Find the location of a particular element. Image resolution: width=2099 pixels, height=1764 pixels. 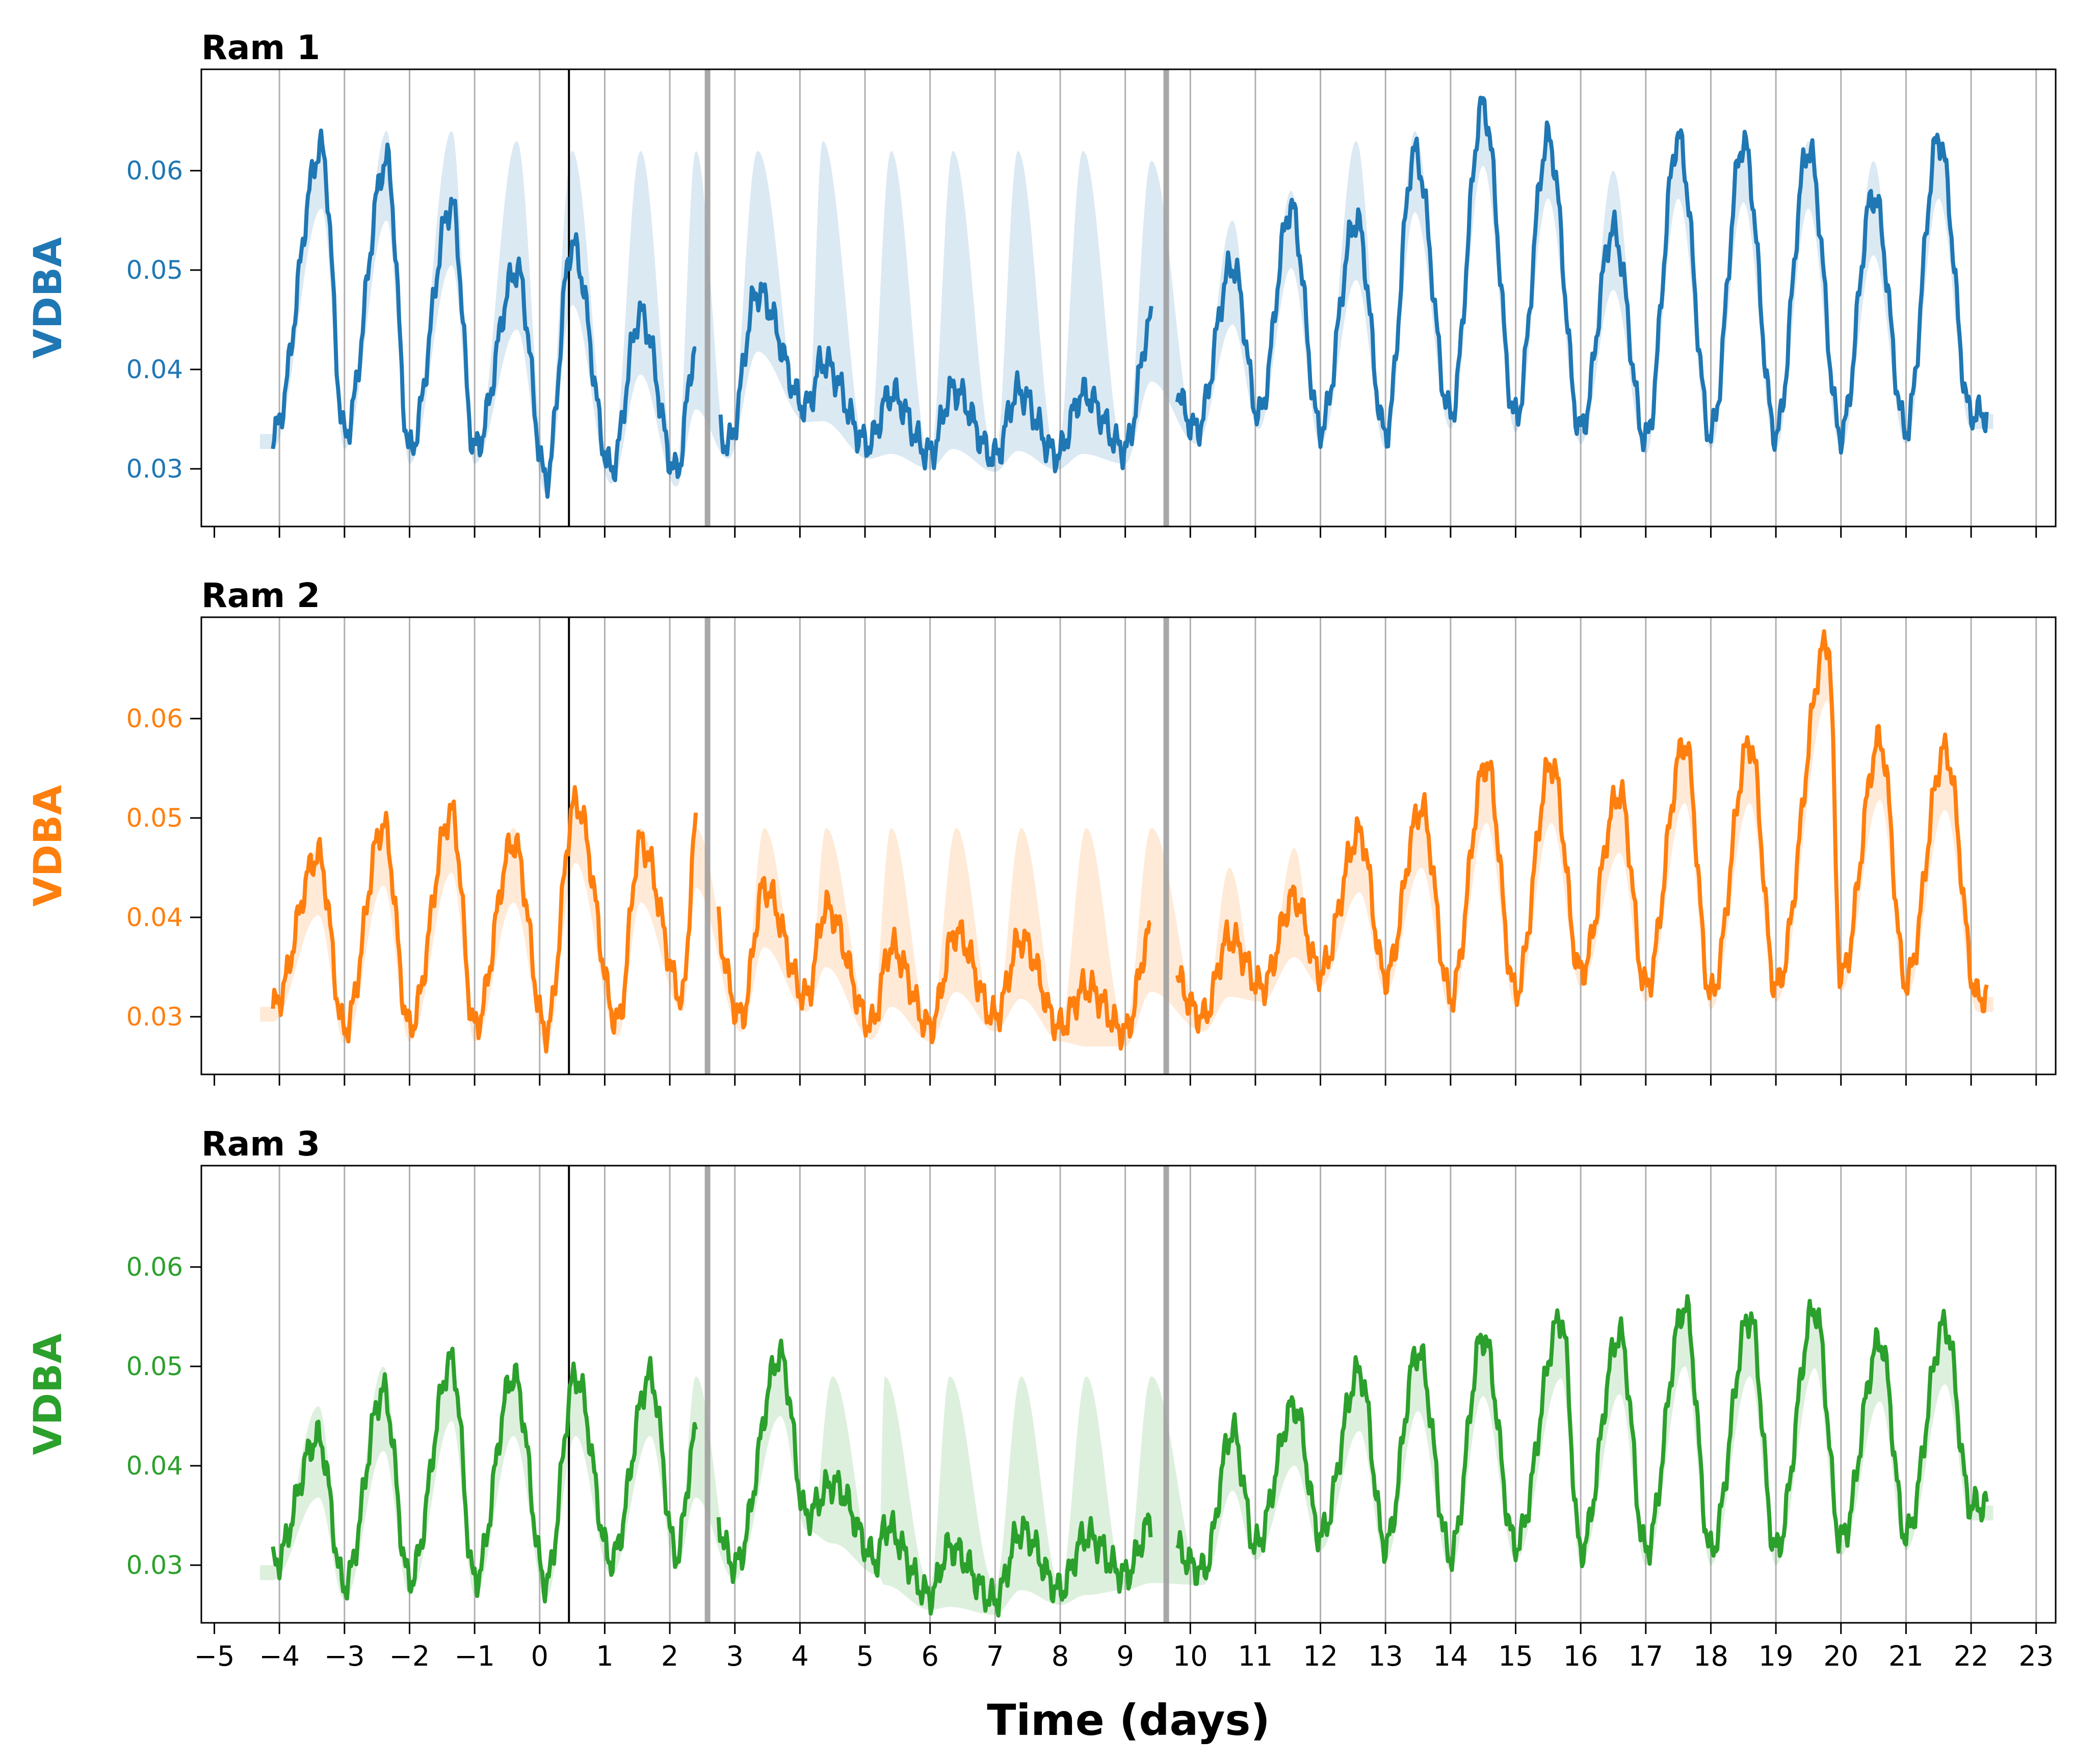

x-tick-label: 8 is located at coordinates (1060, 1656).